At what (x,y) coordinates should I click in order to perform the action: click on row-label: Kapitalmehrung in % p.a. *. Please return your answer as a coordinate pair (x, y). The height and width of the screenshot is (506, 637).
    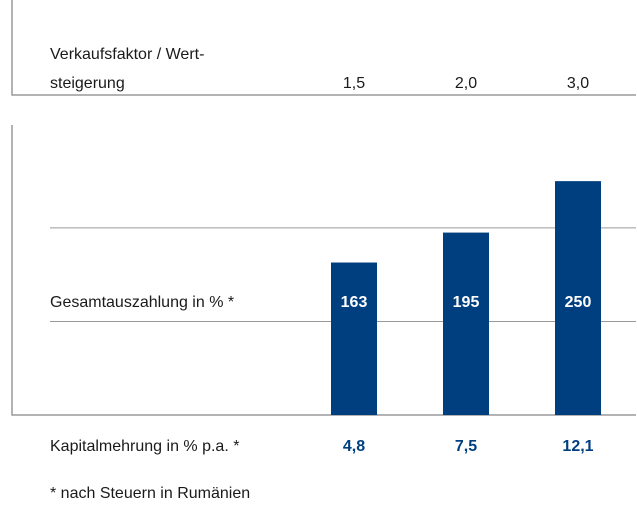
    Looking at the image, I should click on (144, 446).